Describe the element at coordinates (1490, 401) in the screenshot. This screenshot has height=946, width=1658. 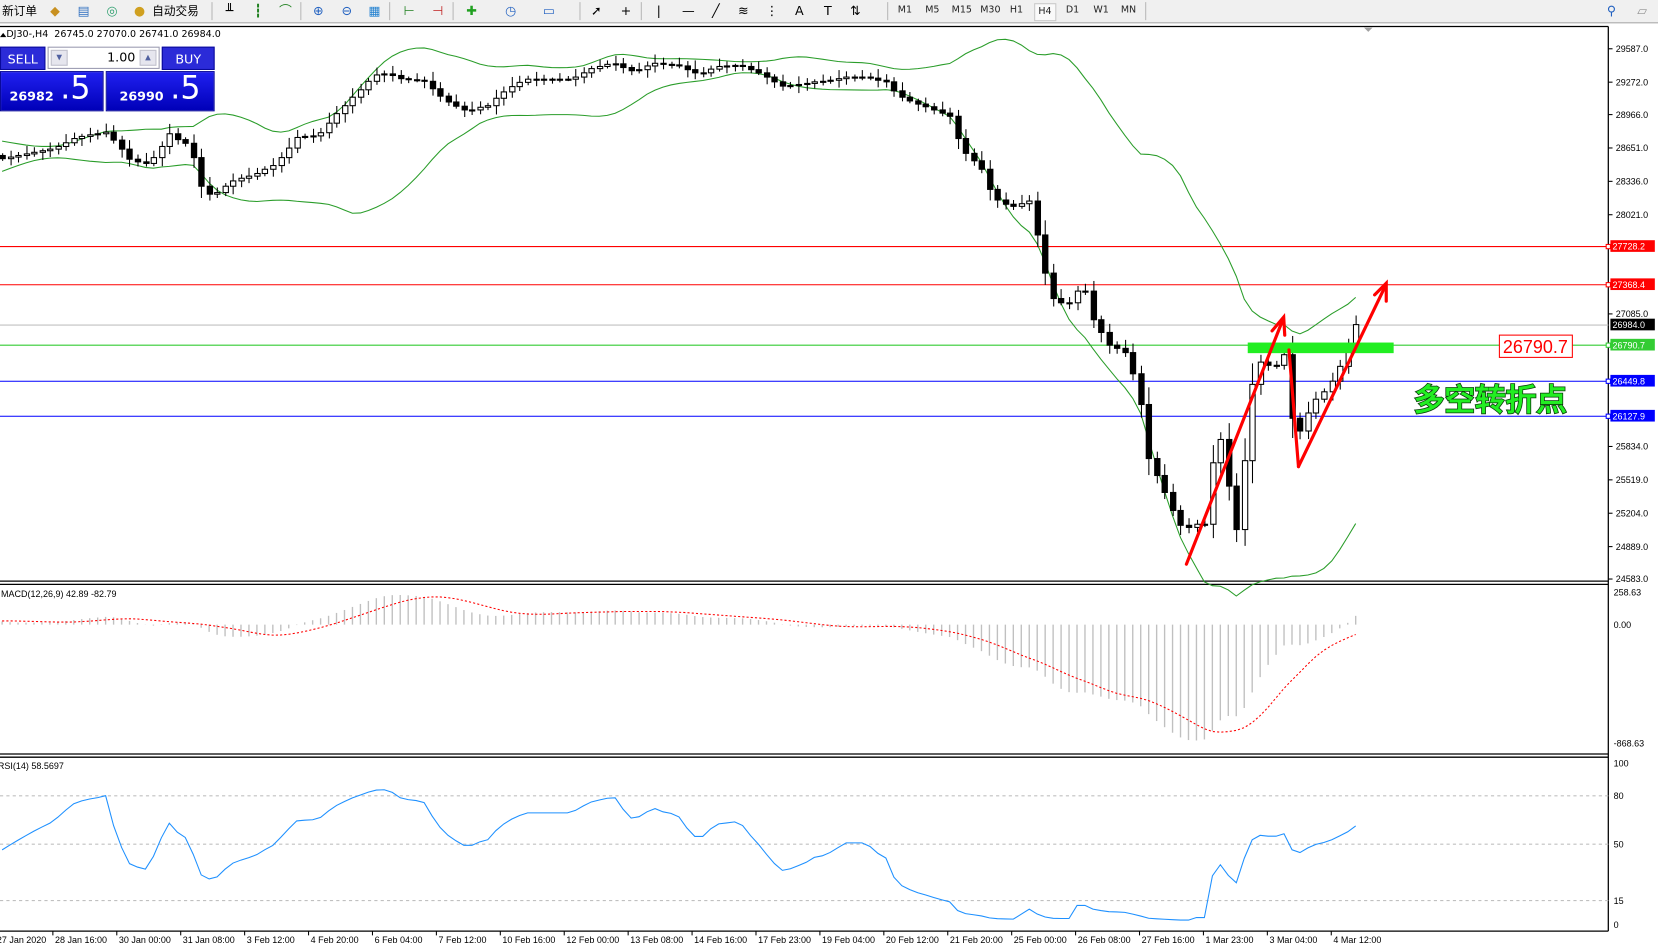
I see `annotation-text: 多空转折点` at that location.